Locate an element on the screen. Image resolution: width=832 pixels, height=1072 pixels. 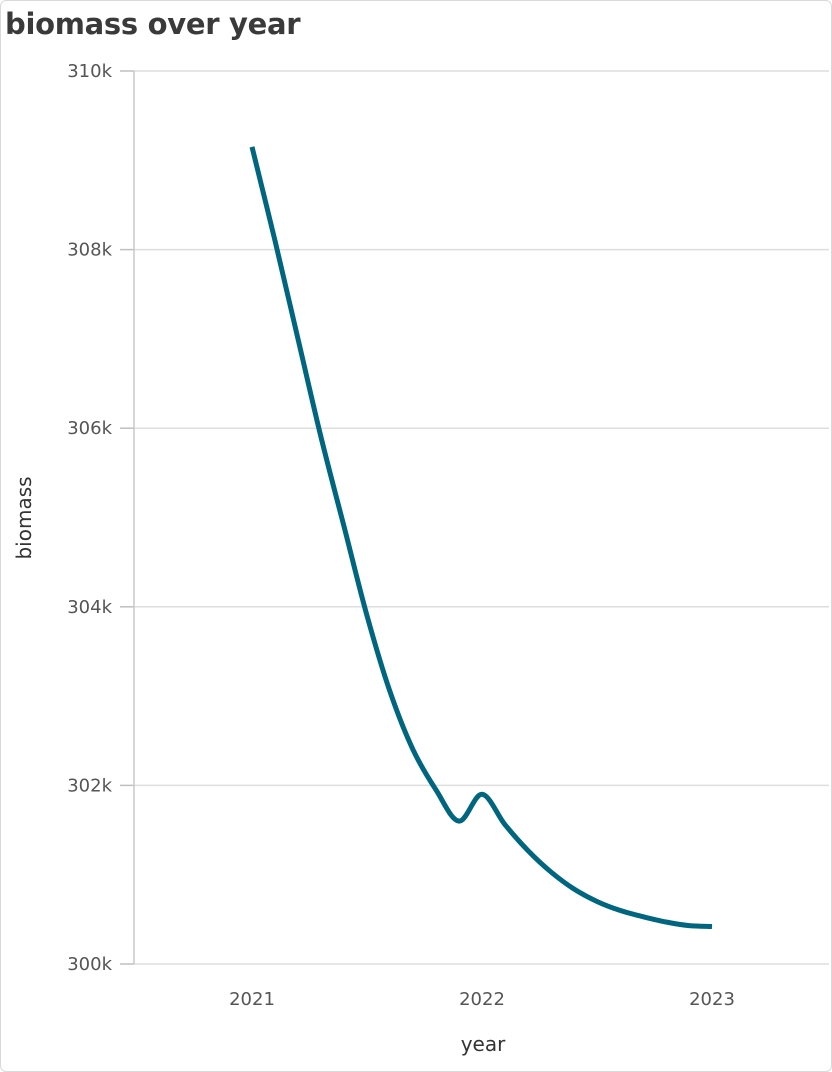
y-tick-label: 308k is located at coordinates (89, 250).